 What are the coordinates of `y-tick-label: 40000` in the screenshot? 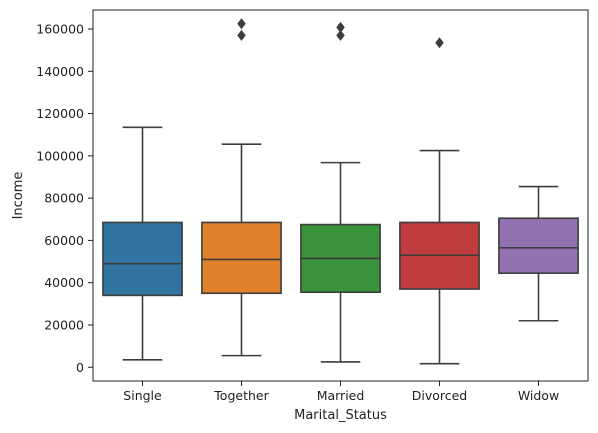 It's located at (64, 282).